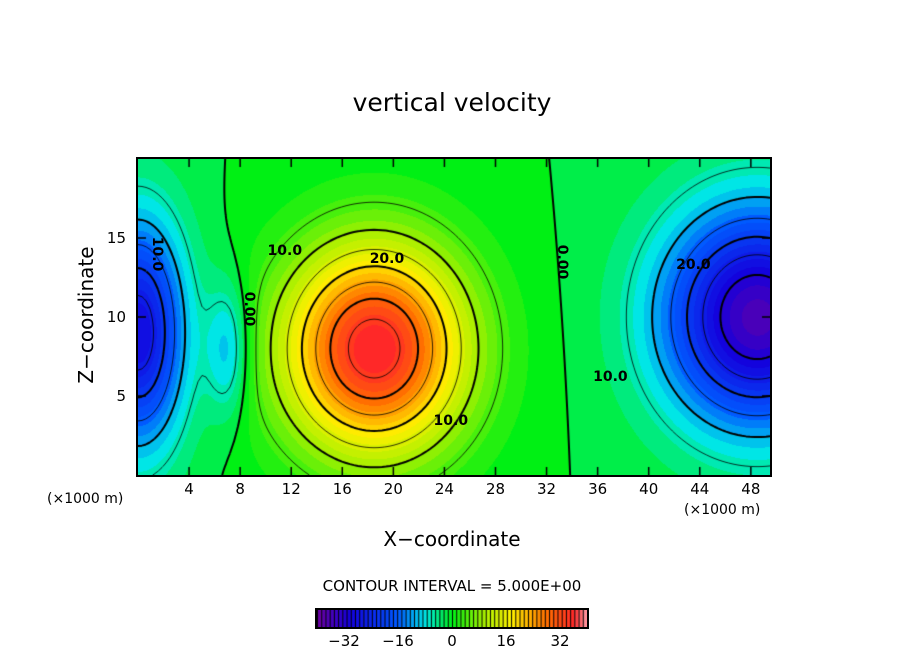 This screenshot has height=654, width=904. What do you see at coordinates (444, 489) in the screenshot?
I see `x-tick-label: 24` at bounding box center [444, 489].